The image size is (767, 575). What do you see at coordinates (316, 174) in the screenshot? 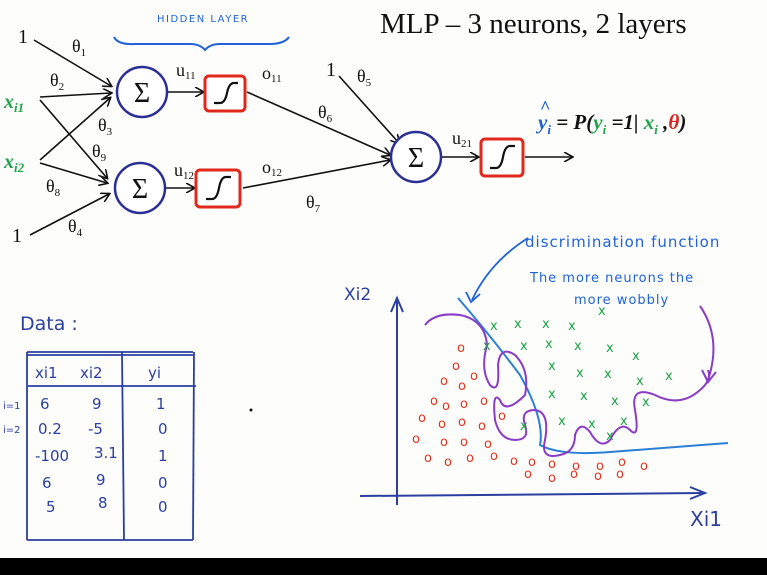
I see `edge-act12-out` at bounding box center [316, 174].